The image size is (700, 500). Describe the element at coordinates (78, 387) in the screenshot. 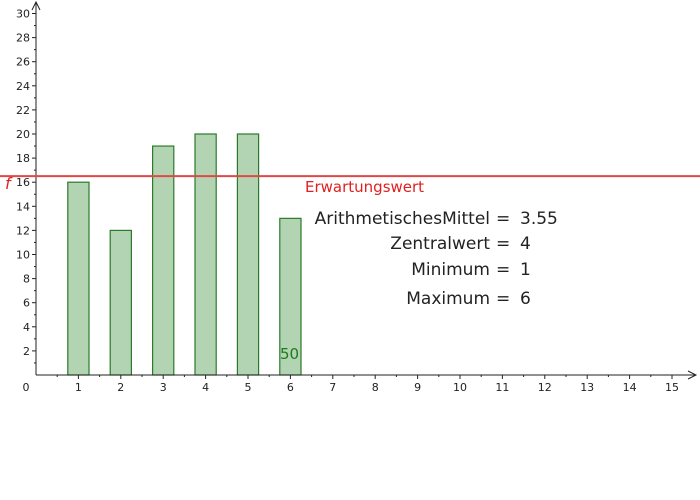

I see `x-tick-label-1: 1` at that location.